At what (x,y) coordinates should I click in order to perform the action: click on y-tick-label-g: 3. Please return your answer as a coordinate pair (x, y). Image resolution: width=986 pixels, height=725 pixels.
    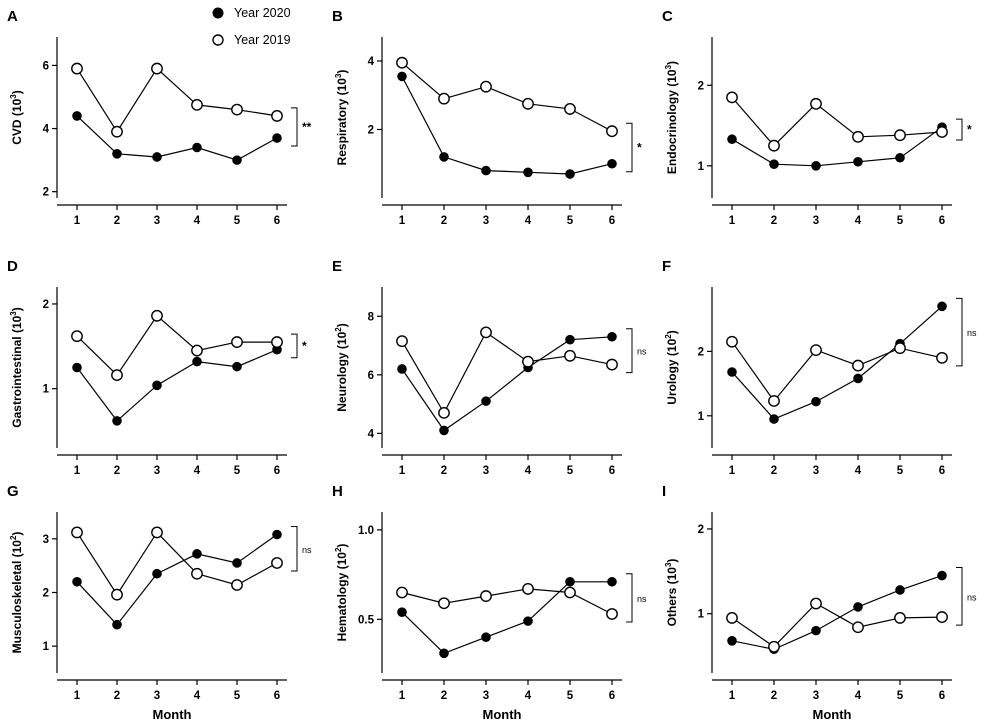
    Looking at the image, I should click on (46, 540).